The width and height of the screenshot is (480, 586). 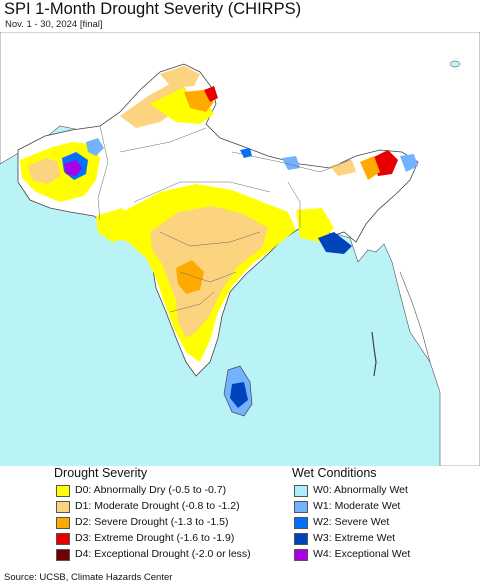 What do you see at coordinates (334, 473) in the screenshot?
I see `wet-legend-heading: Wet Conditions` at bounding box center [334, 473].